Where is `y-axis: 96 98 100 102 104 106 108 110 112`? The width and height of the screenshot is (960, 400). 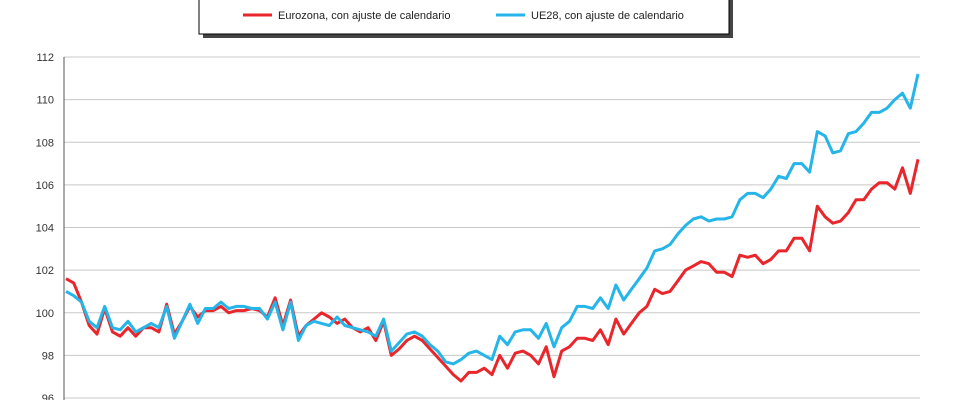 y-axis: 96 98 100 102 104 106 108 110 112 is located at coordinates (50, 226).